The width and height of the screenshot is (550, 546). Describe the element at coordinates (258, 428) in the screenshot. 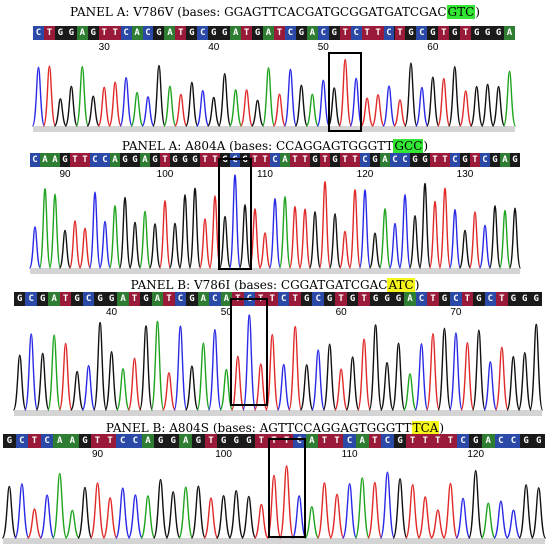

I see `title-text: PANEL B: A804S (bases: AGTTCCAGGAGTGGGTT` at that location.